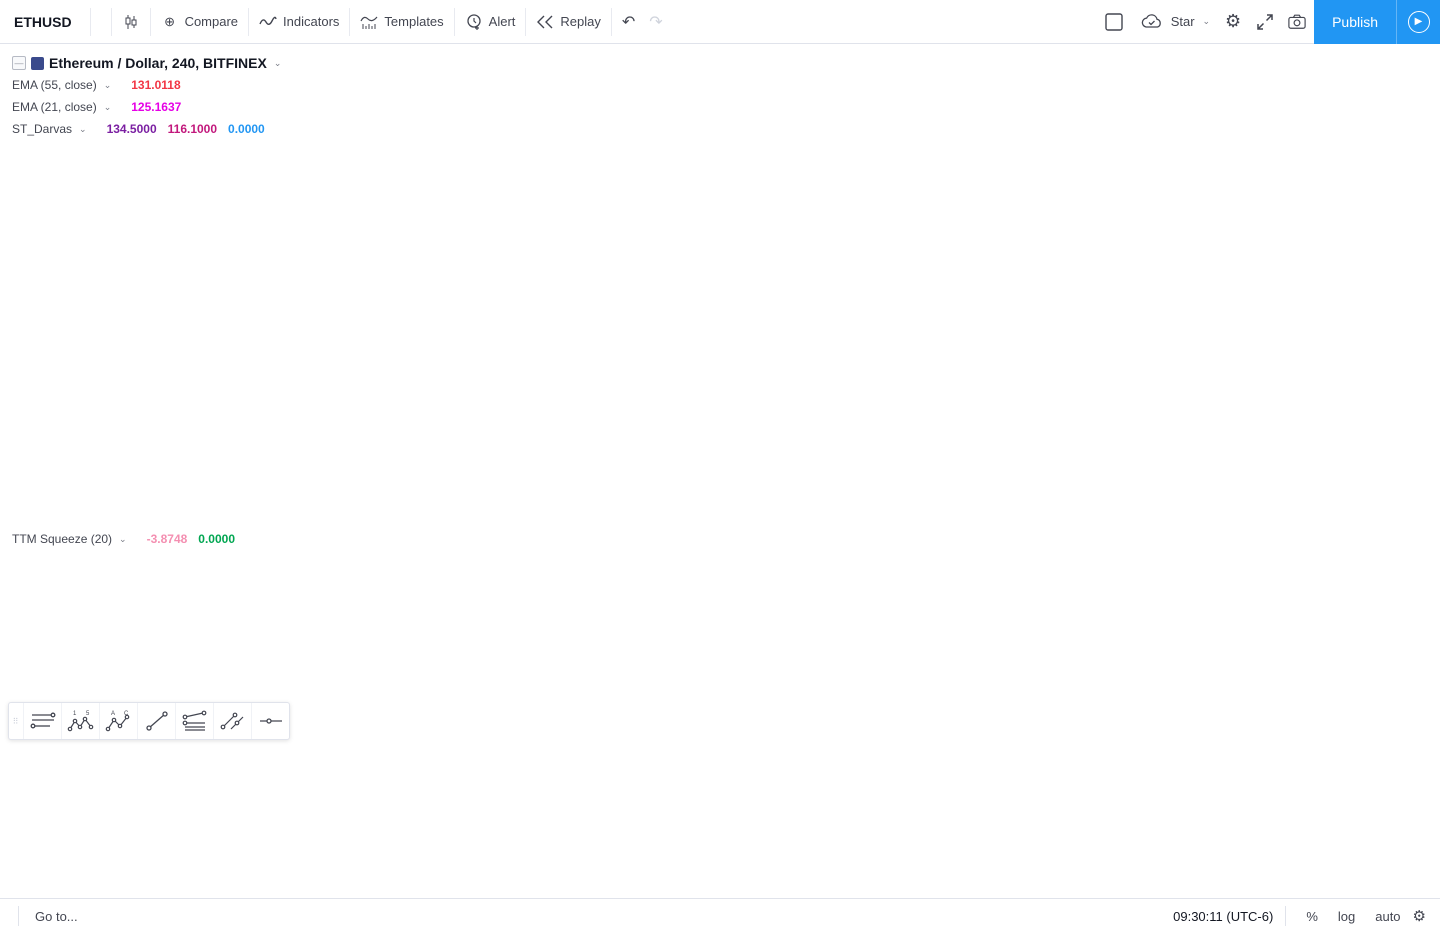 The height and width of the screenshot is (933, 1440). I want to click on templates-icon, so click(369, 22).